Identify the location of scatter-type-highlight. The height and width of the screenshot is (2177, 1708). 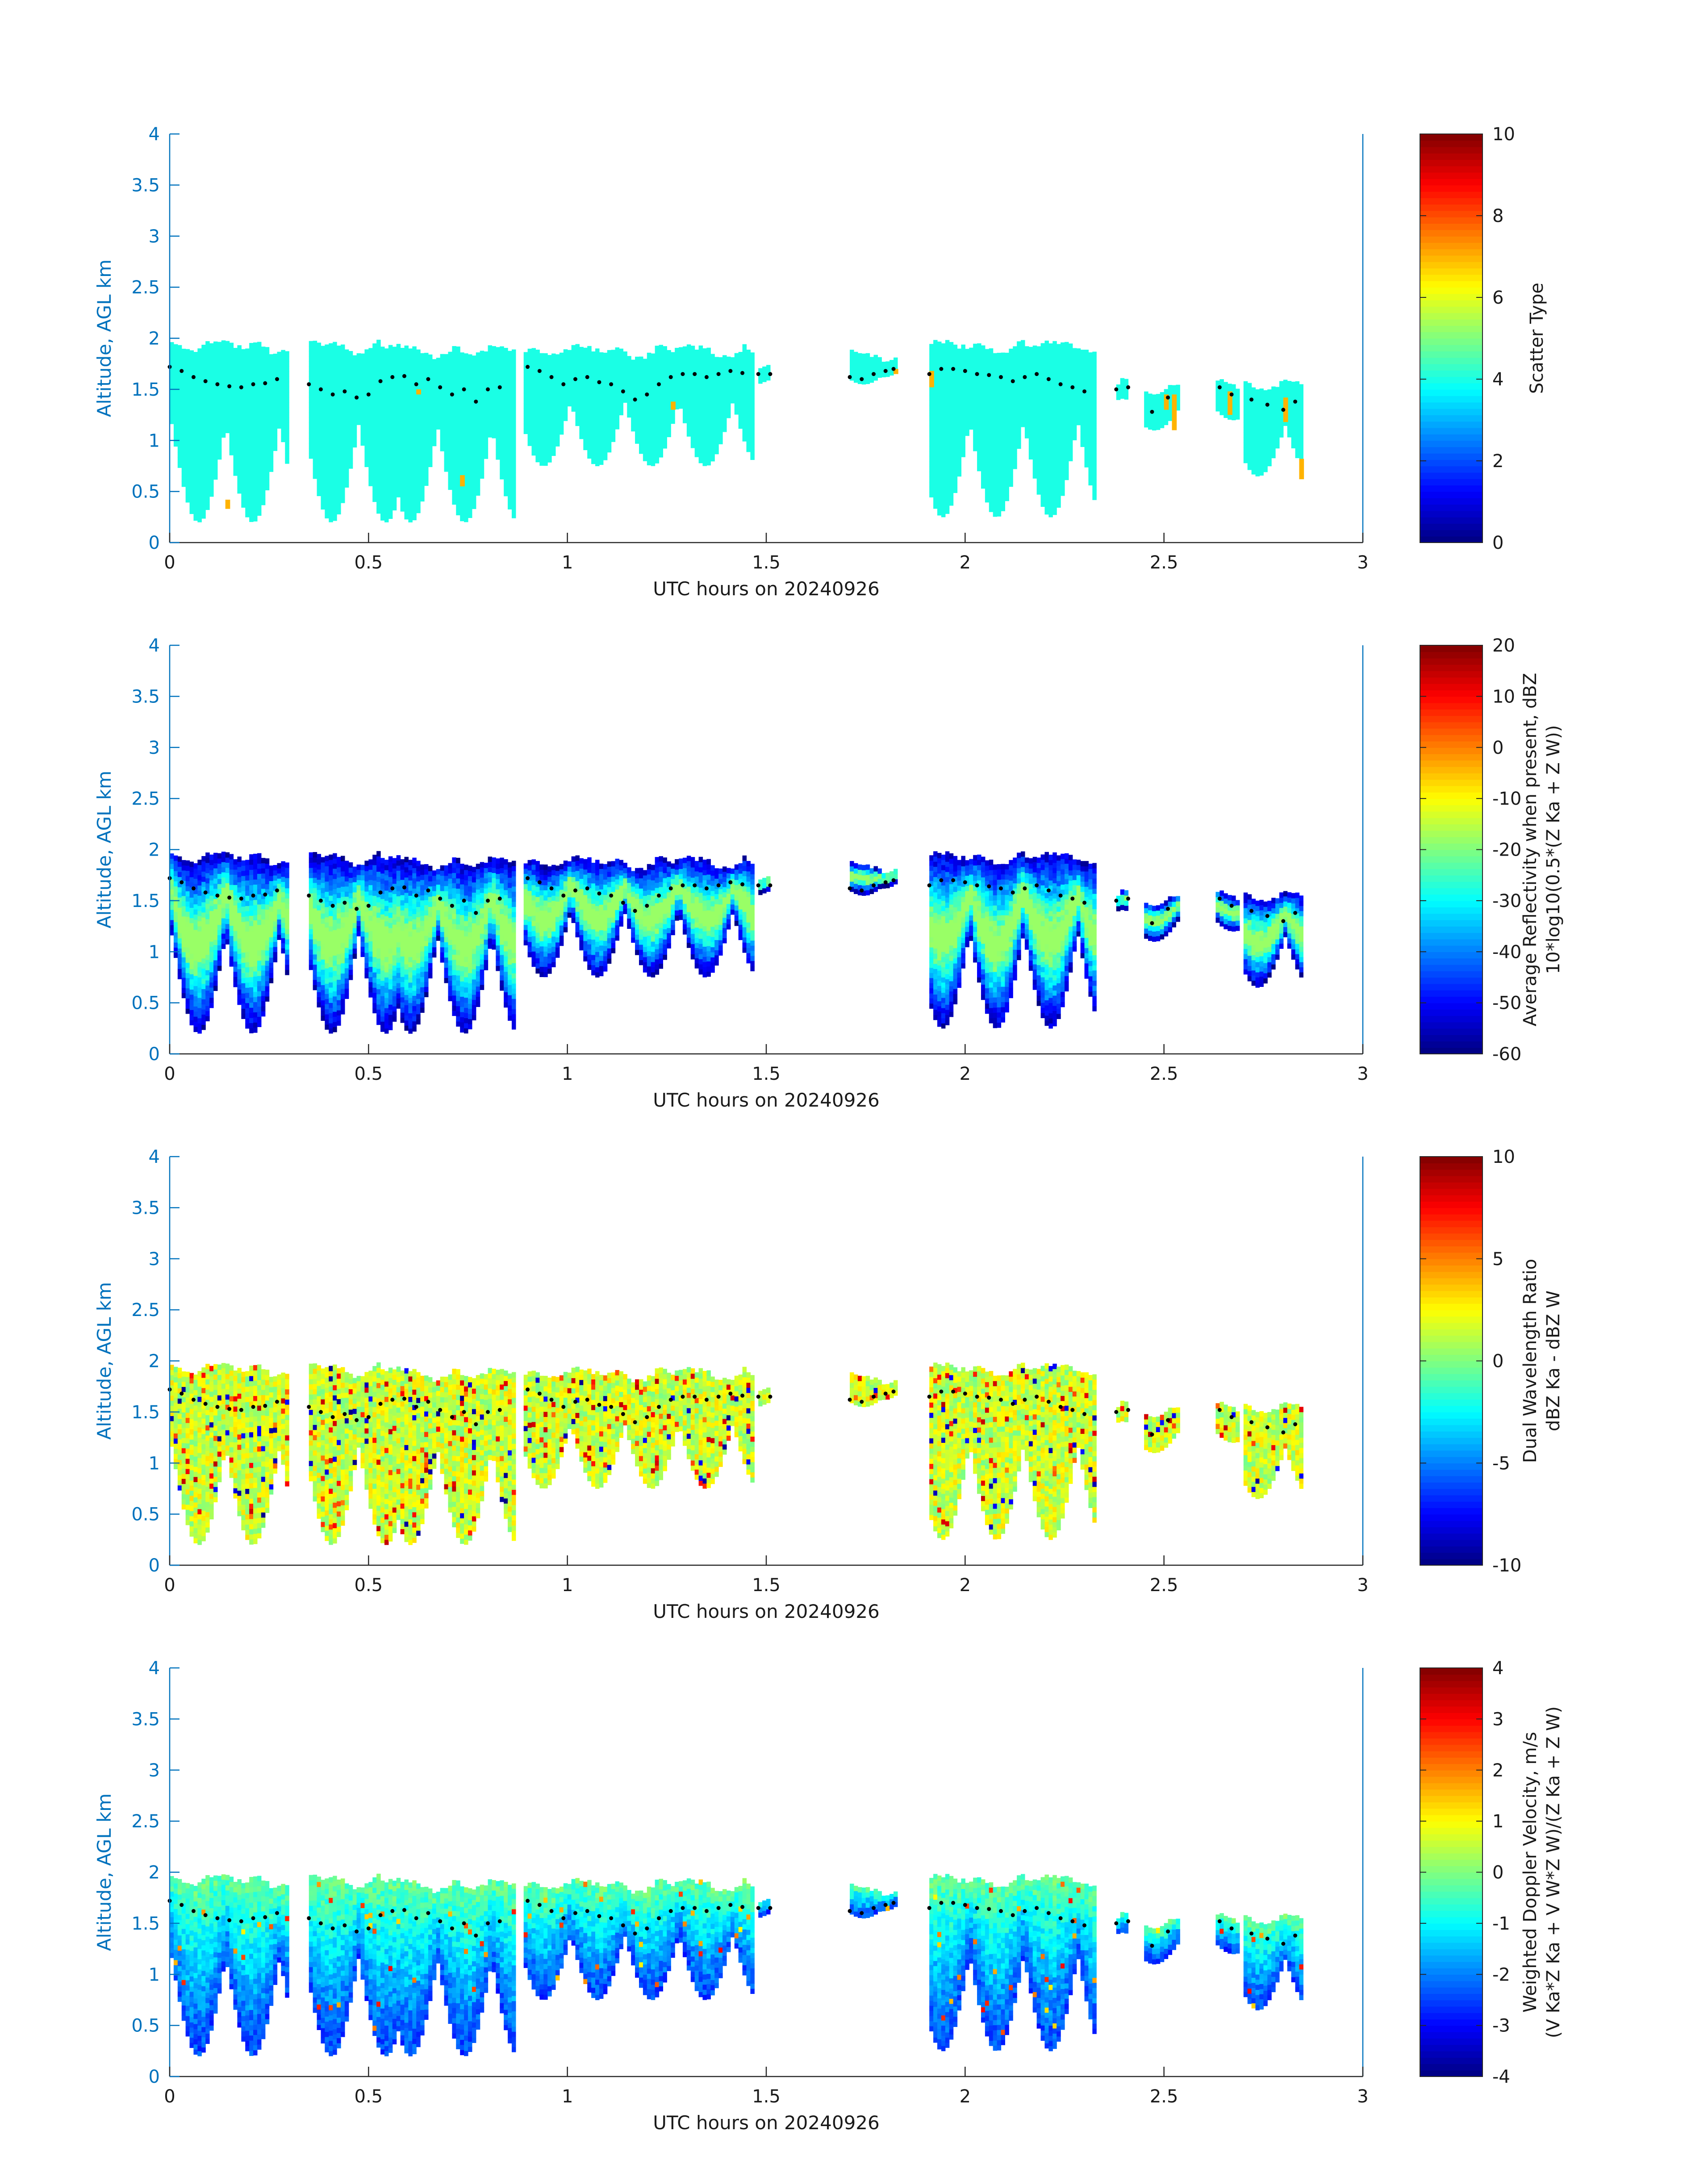
(418, 392).